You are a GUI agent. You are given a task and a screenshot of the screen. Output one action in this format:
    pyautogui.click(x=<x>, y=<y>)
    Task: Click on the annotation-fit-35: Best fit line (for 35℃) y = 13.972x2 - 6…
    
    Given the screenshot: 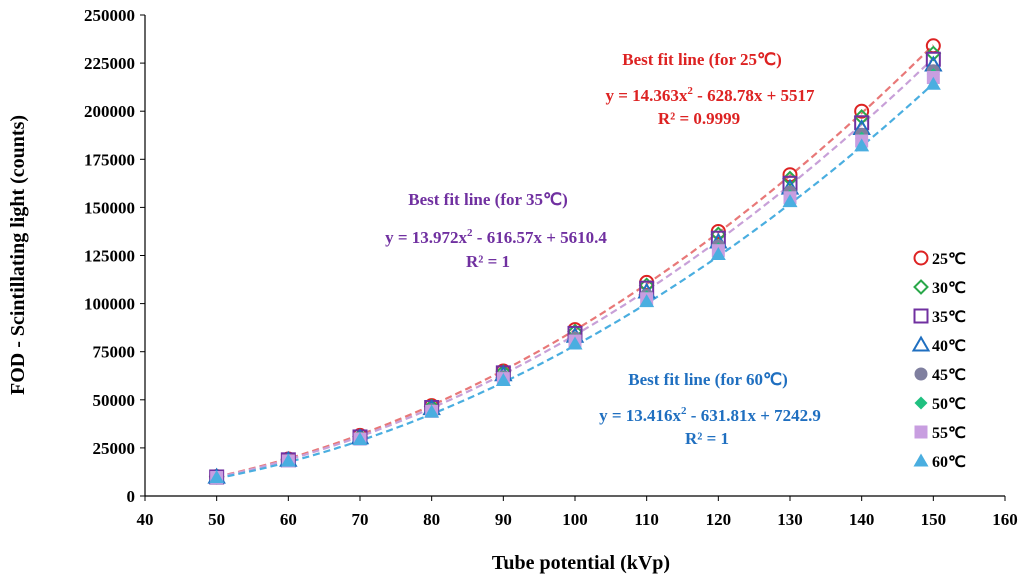 What is the action you would take?
    pyautogui.click(x=496, y=230)
    